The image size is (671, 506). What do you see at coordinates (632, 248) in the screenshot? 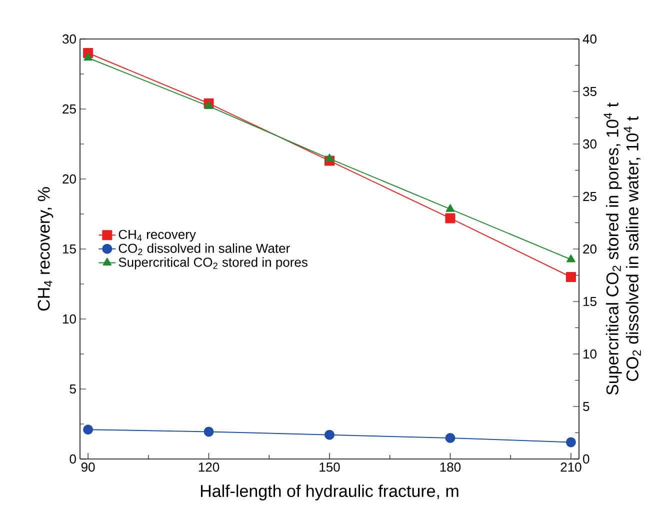
I see `text: CO$_{2}$ dissolved in saline water, 10$^{4}$ t` at bounding box center [632, 248].